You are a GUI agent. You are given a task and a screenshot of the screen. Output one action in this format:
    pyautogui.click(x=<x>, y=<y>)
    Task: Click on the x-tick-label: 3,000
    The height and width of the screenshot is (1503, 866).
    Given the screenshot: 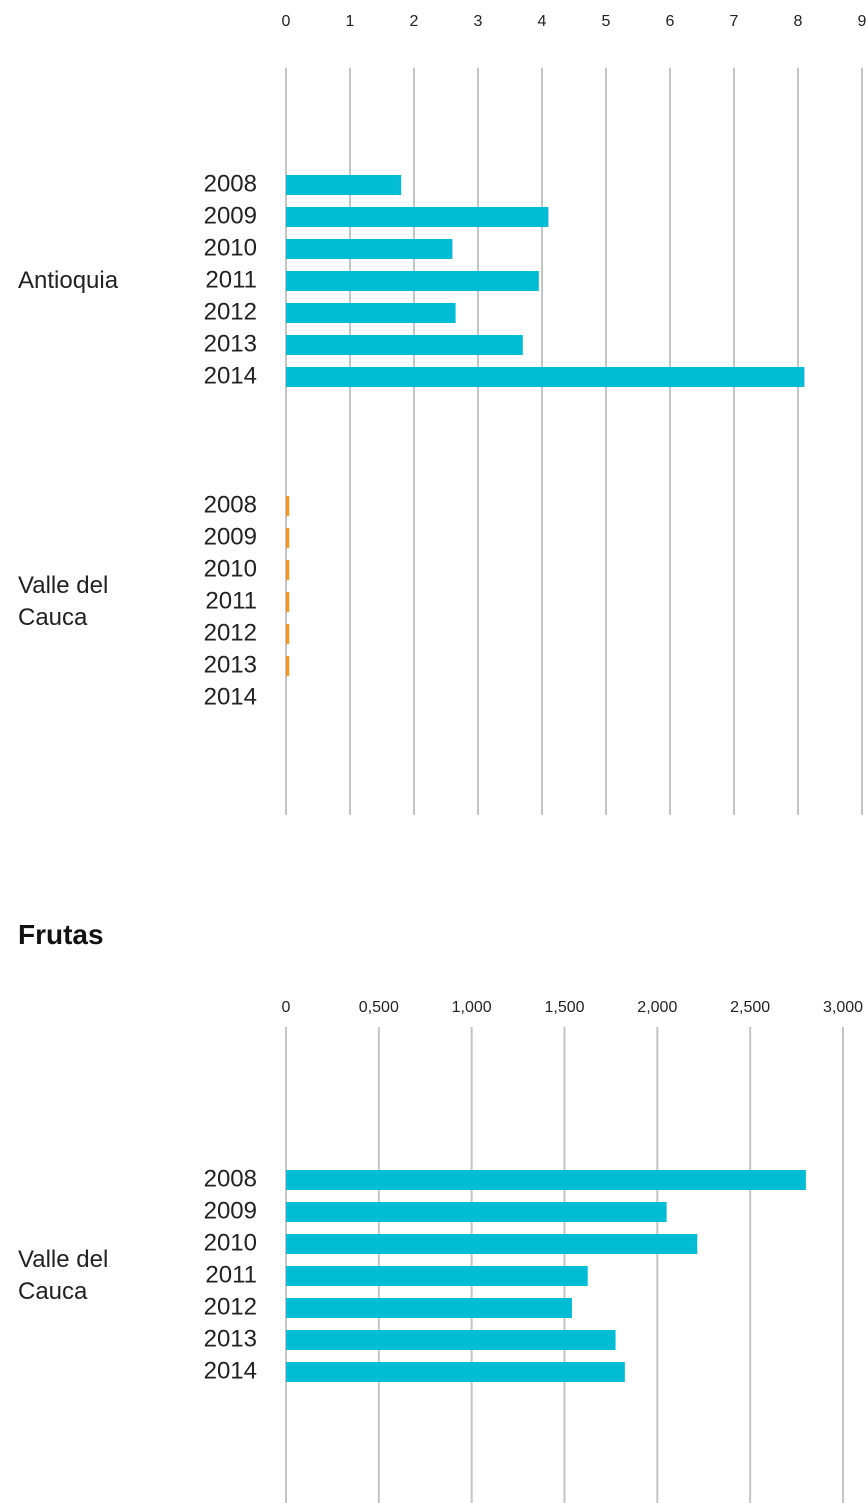 What is the action you would take?
    pyautogui.click(x=843, y=1007)
    